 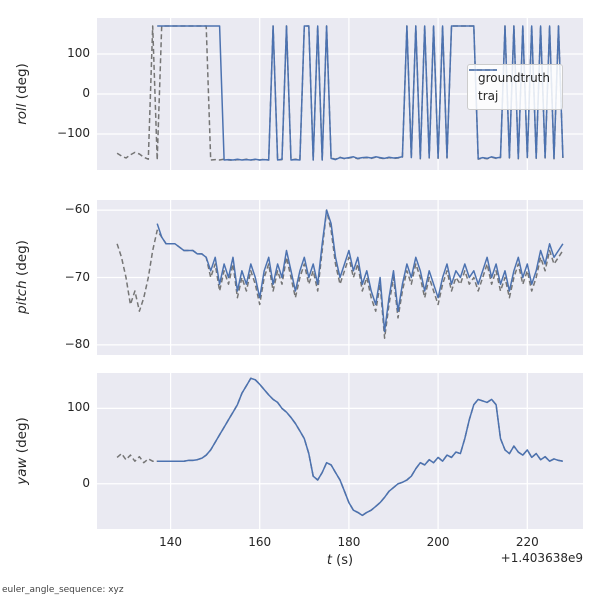 I want to click on xtick-label: 200, so click(x=438, y=542).